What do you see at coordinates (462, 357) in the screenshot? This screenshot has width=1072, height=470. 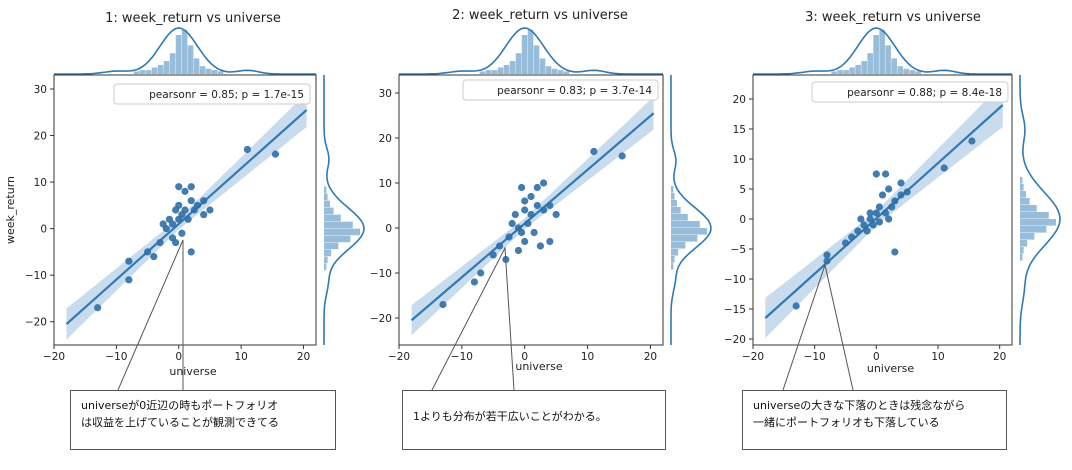 I see `x-tick-label: −10` at bounding box center [462, 357].